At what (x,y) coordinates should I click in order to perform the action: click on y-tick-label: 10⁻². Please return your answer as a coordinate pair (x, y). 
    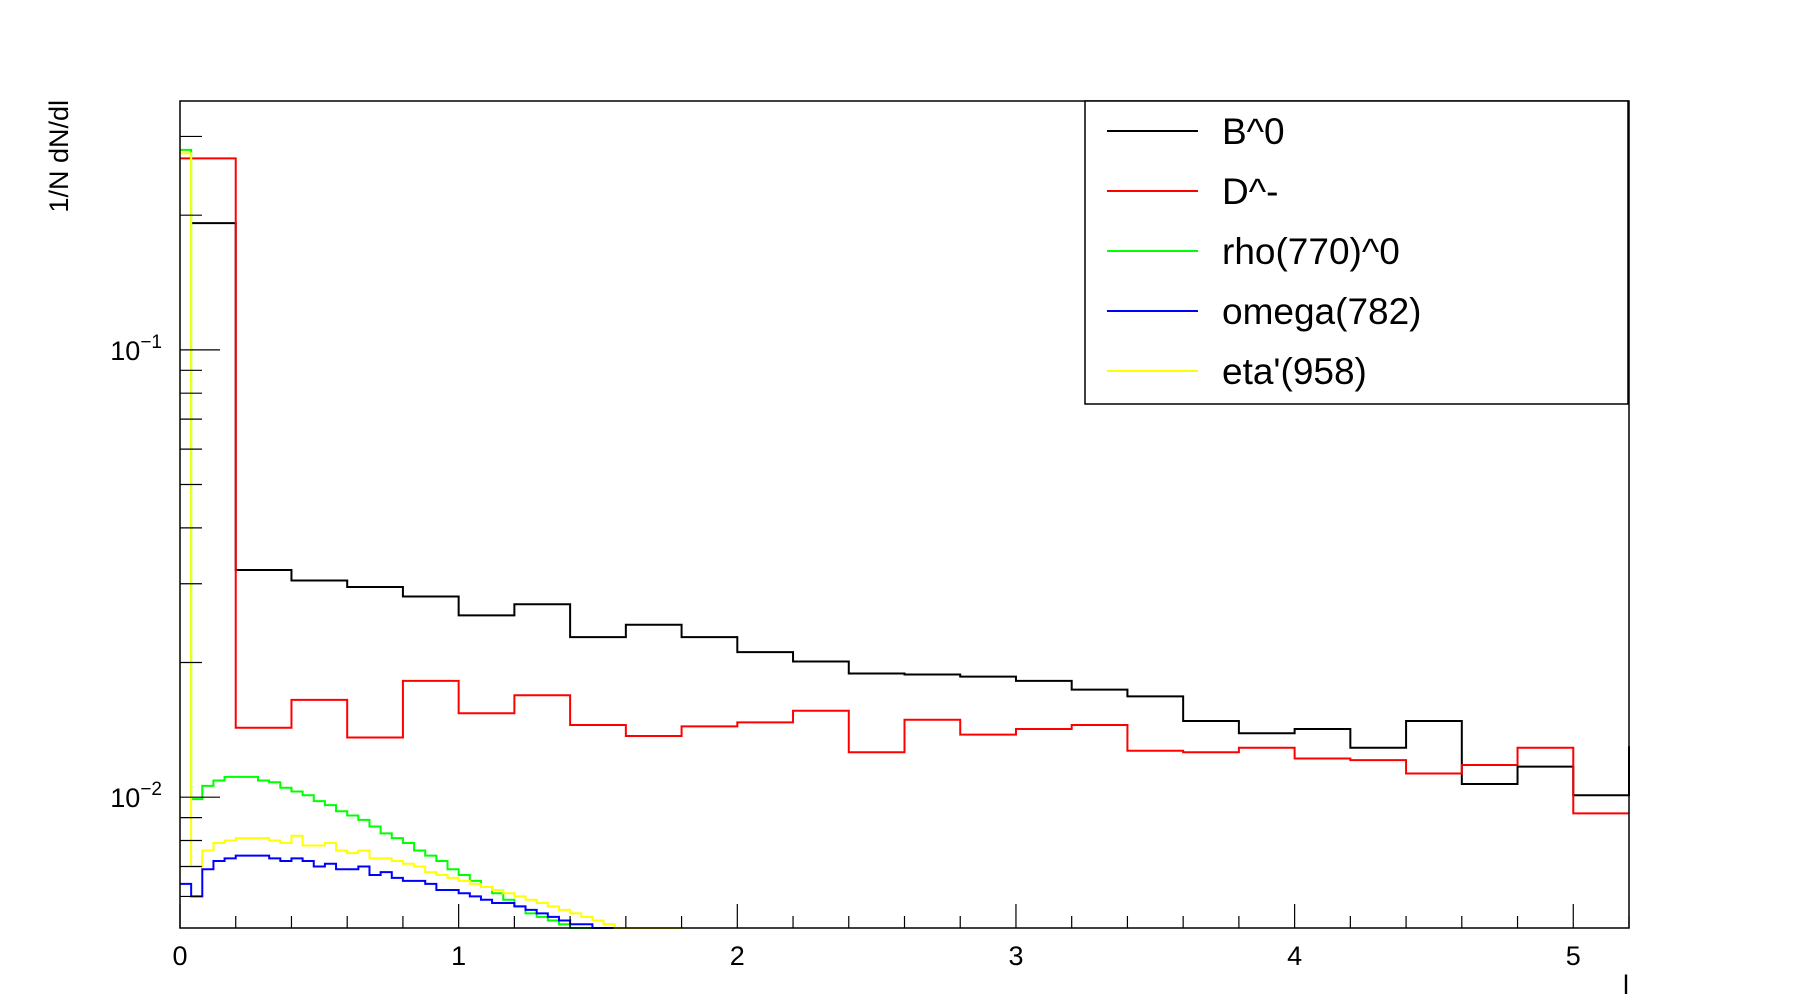
    Looking at the image, I should click on (136, 796).